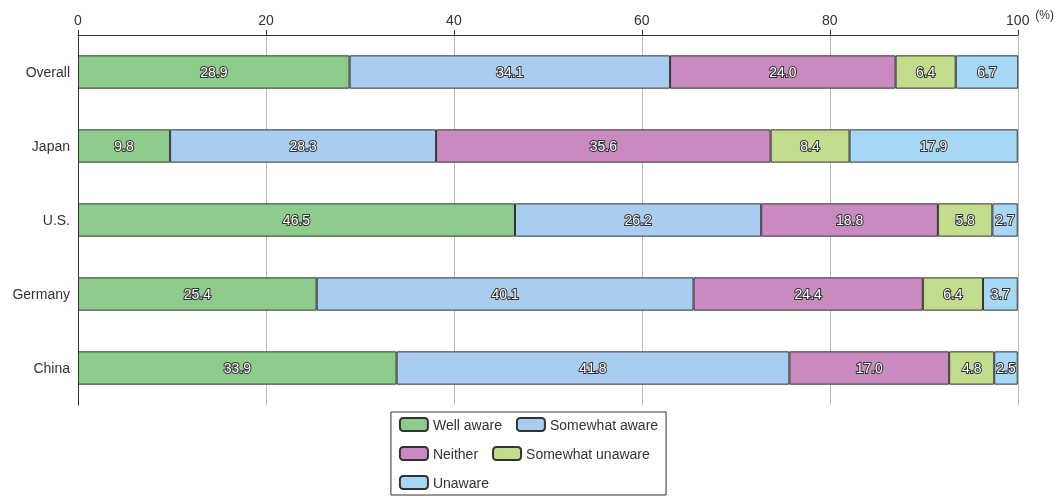  What do you see at coordinates (830, 20) in the screenshot?
I see `x-tick-label: 80` at bounding box center [830, 20].